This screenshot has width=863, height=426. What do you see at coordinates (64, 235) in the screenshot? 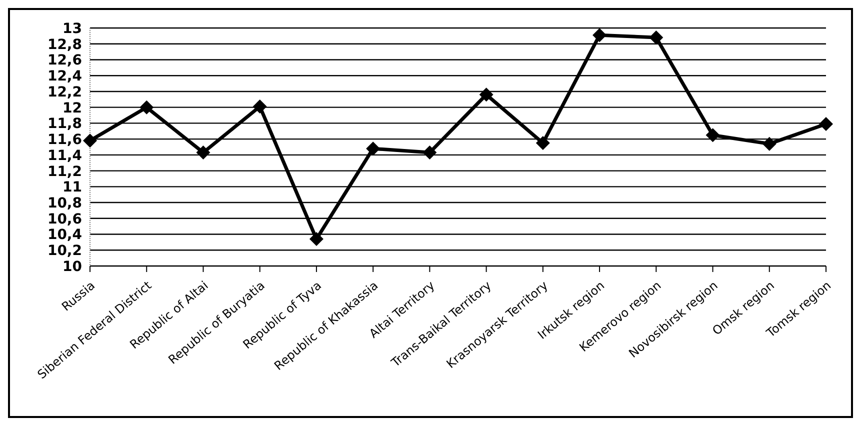
I see `y-tick-label: 10,4` at bounding box center [64, 235].